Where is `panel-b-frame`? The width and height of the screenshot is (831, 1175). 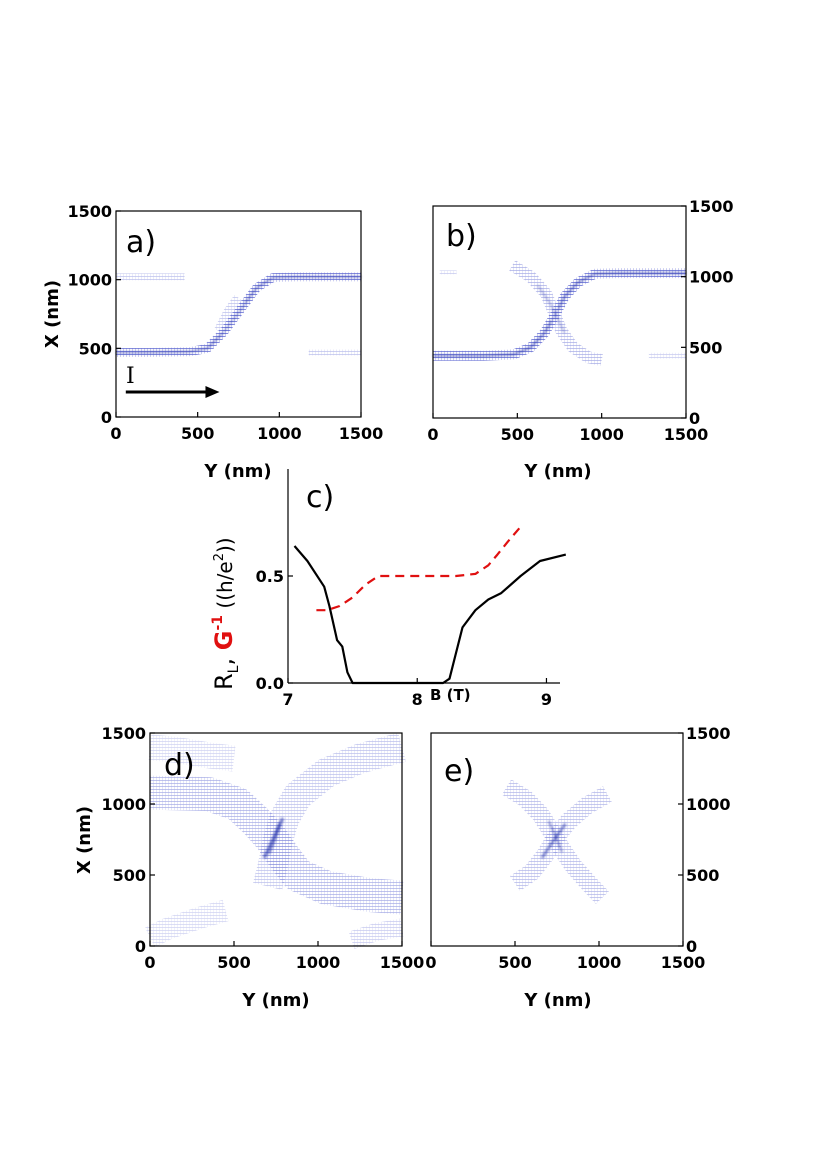 panel-b-frame is located at coordinates (559, 312).